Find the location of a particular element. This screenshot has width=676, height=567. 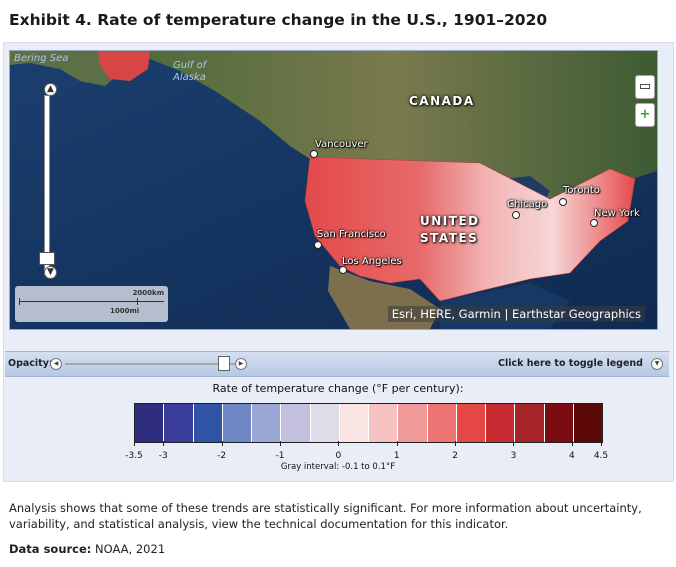

layers-icon: ▭ is located at coordinates (645, 87).